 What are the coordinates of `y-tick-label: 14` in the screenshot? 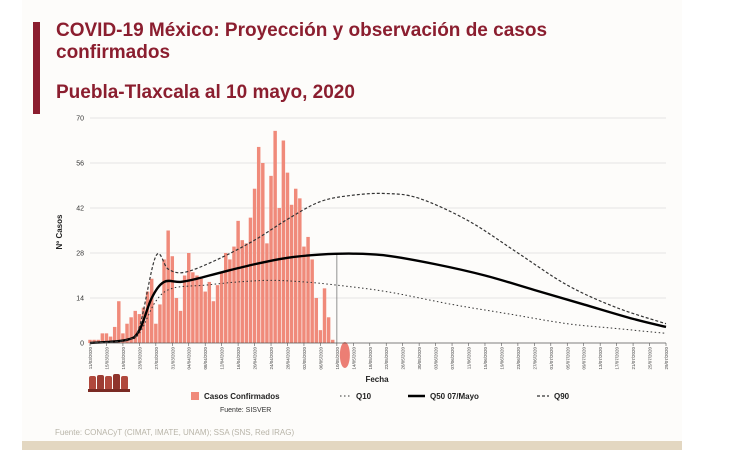 It's located at (80, 299).